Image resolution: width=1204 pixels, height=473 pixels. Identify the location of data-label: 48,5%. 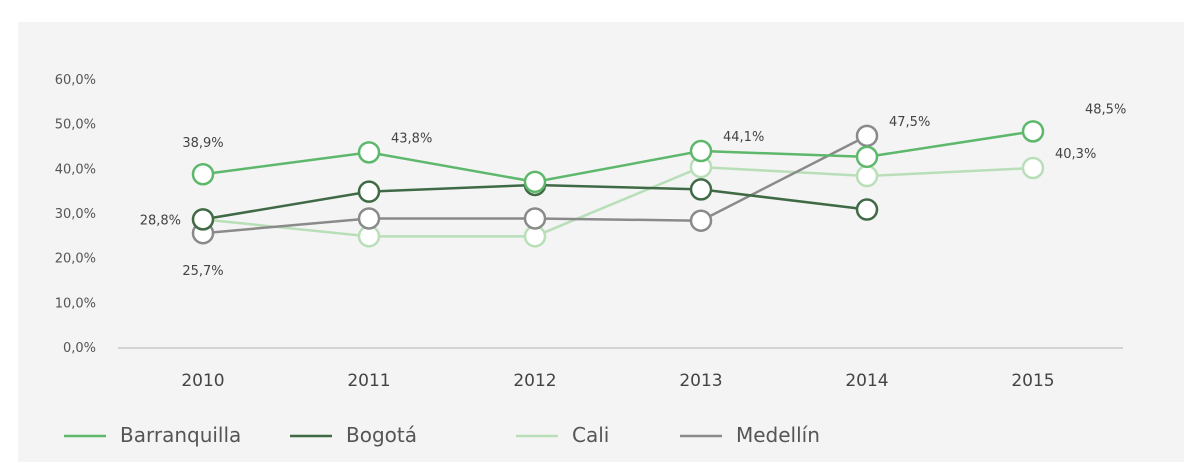
(1105, 109).